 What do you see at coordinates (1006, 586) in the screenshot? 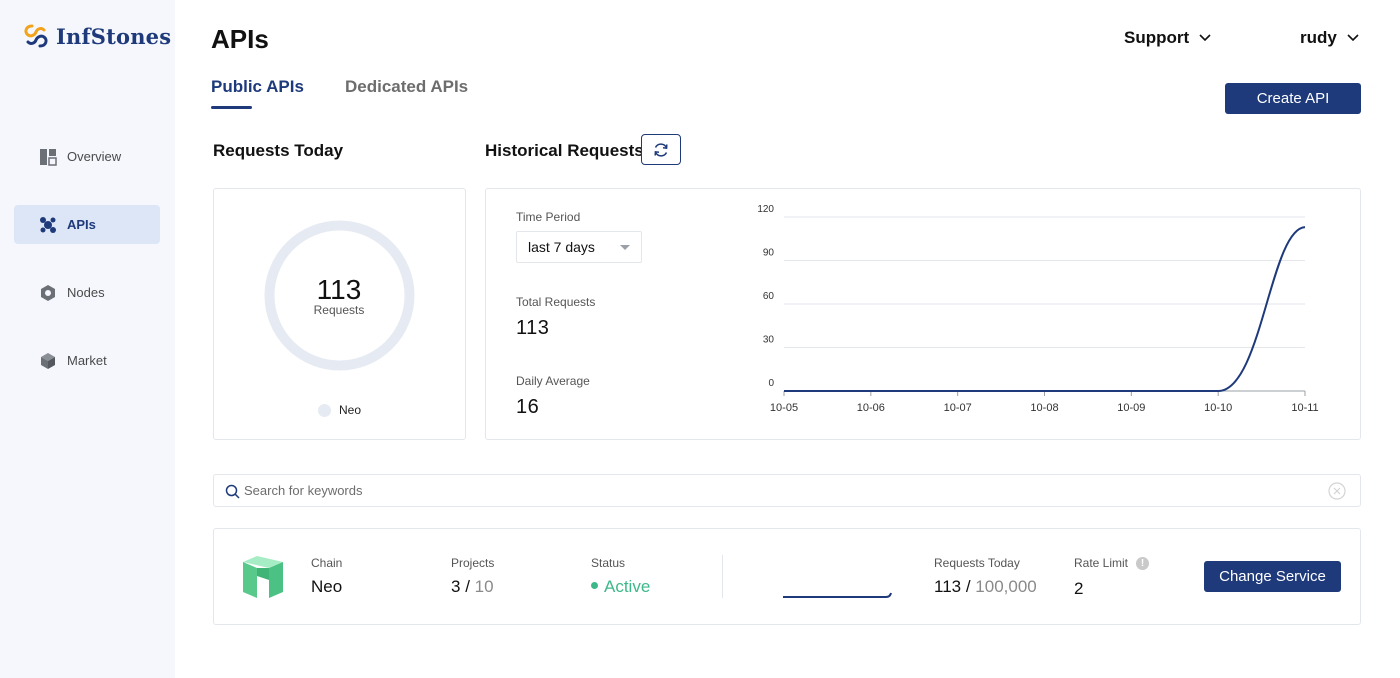
I see `requests-total: 100,000` at bounding box center [1006, 586].